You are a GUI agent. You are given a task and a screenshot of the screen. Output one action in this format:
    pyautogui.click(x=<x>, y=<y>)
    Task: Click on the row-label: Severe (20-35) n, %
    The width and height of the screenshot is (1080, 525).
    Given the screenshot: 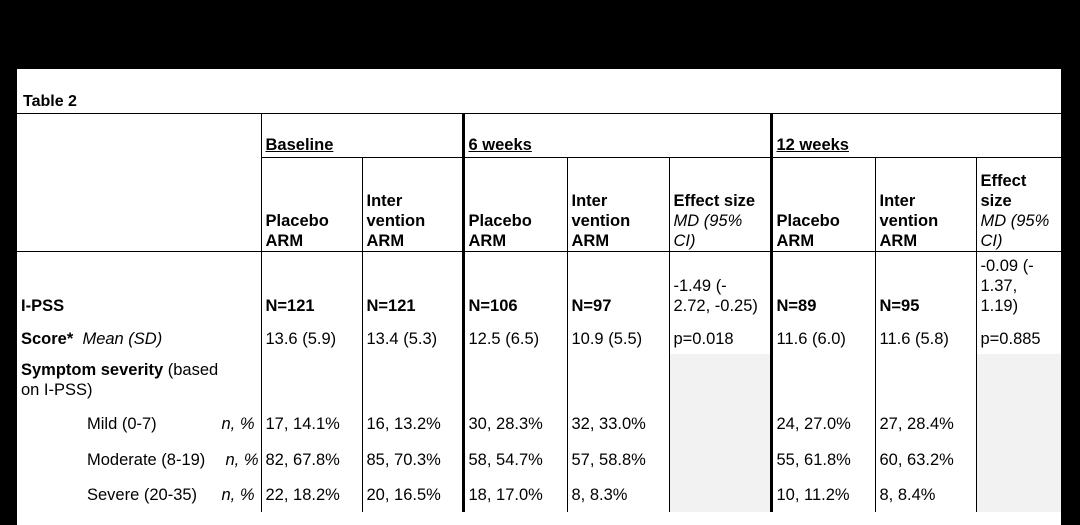 What is the action you would take?
    pyautogui.click(x=171, y=494)
    